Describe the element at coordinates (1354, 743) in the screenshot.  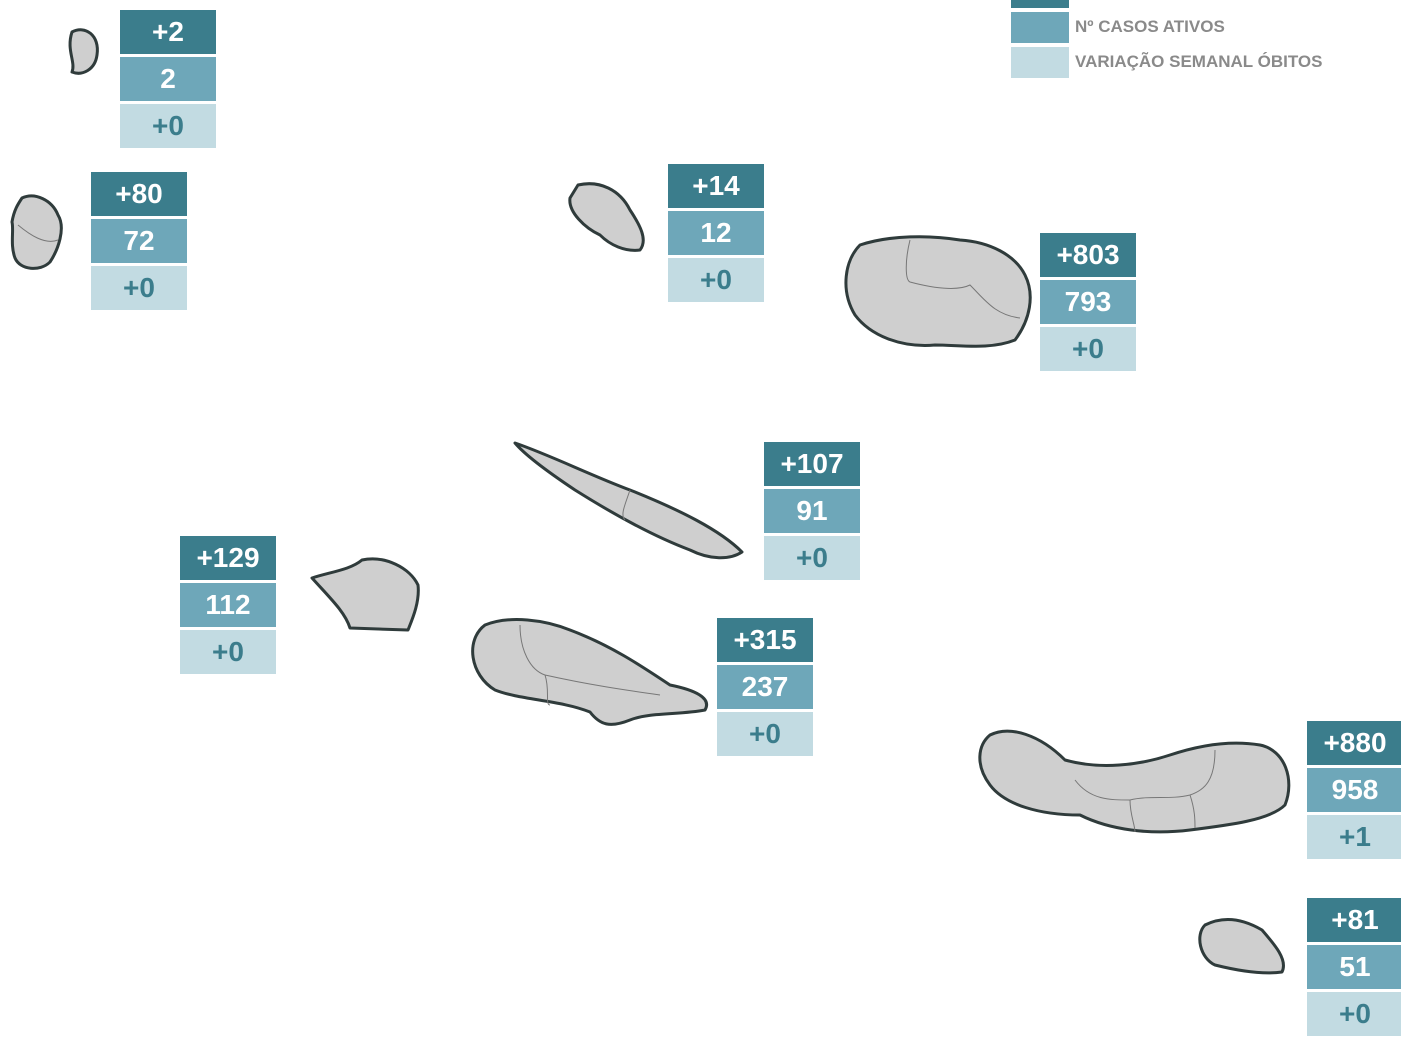
I see `value-cell: +880` at that location.